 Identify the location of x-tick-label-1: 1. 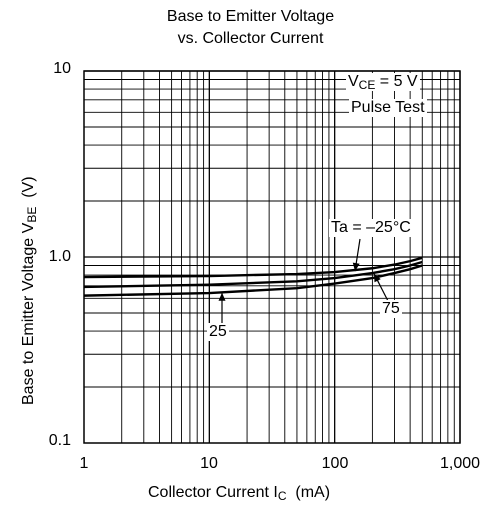
(84, 463).